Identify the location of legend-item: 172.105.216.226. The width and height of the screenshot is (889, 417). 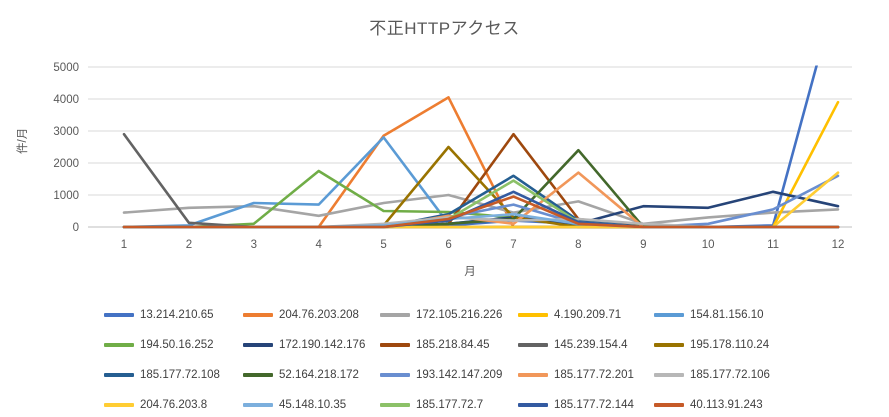
(441, 315).